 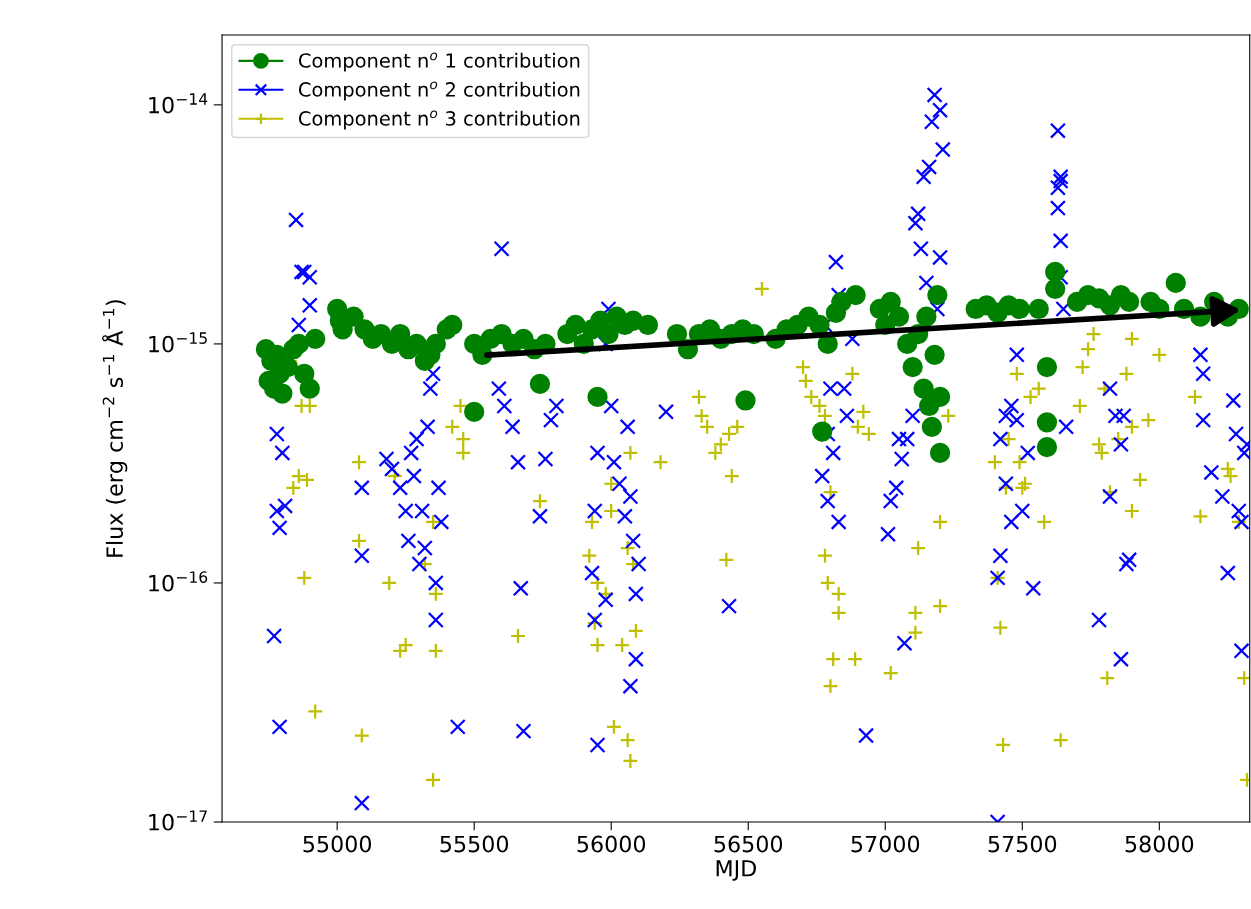 What do you see at coordinates (439, 91) in the screenshot?
I see `legend-label: Component n$^{o}$ 2 contribution` at bounding box center [439, 91].